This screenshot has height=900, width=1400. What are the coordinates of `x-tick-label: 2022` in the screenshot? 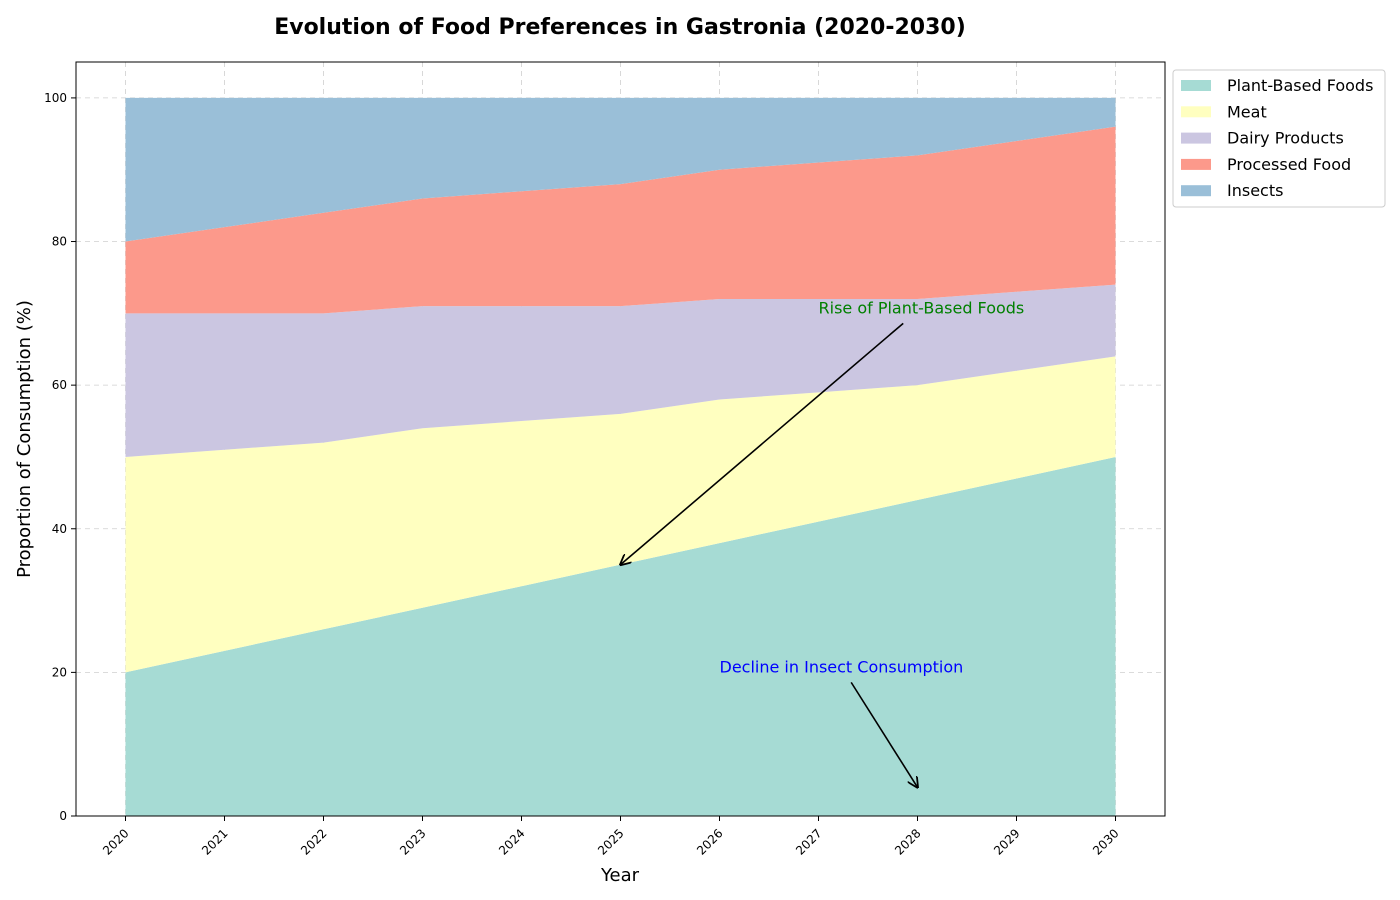 It's located at (313, 841).